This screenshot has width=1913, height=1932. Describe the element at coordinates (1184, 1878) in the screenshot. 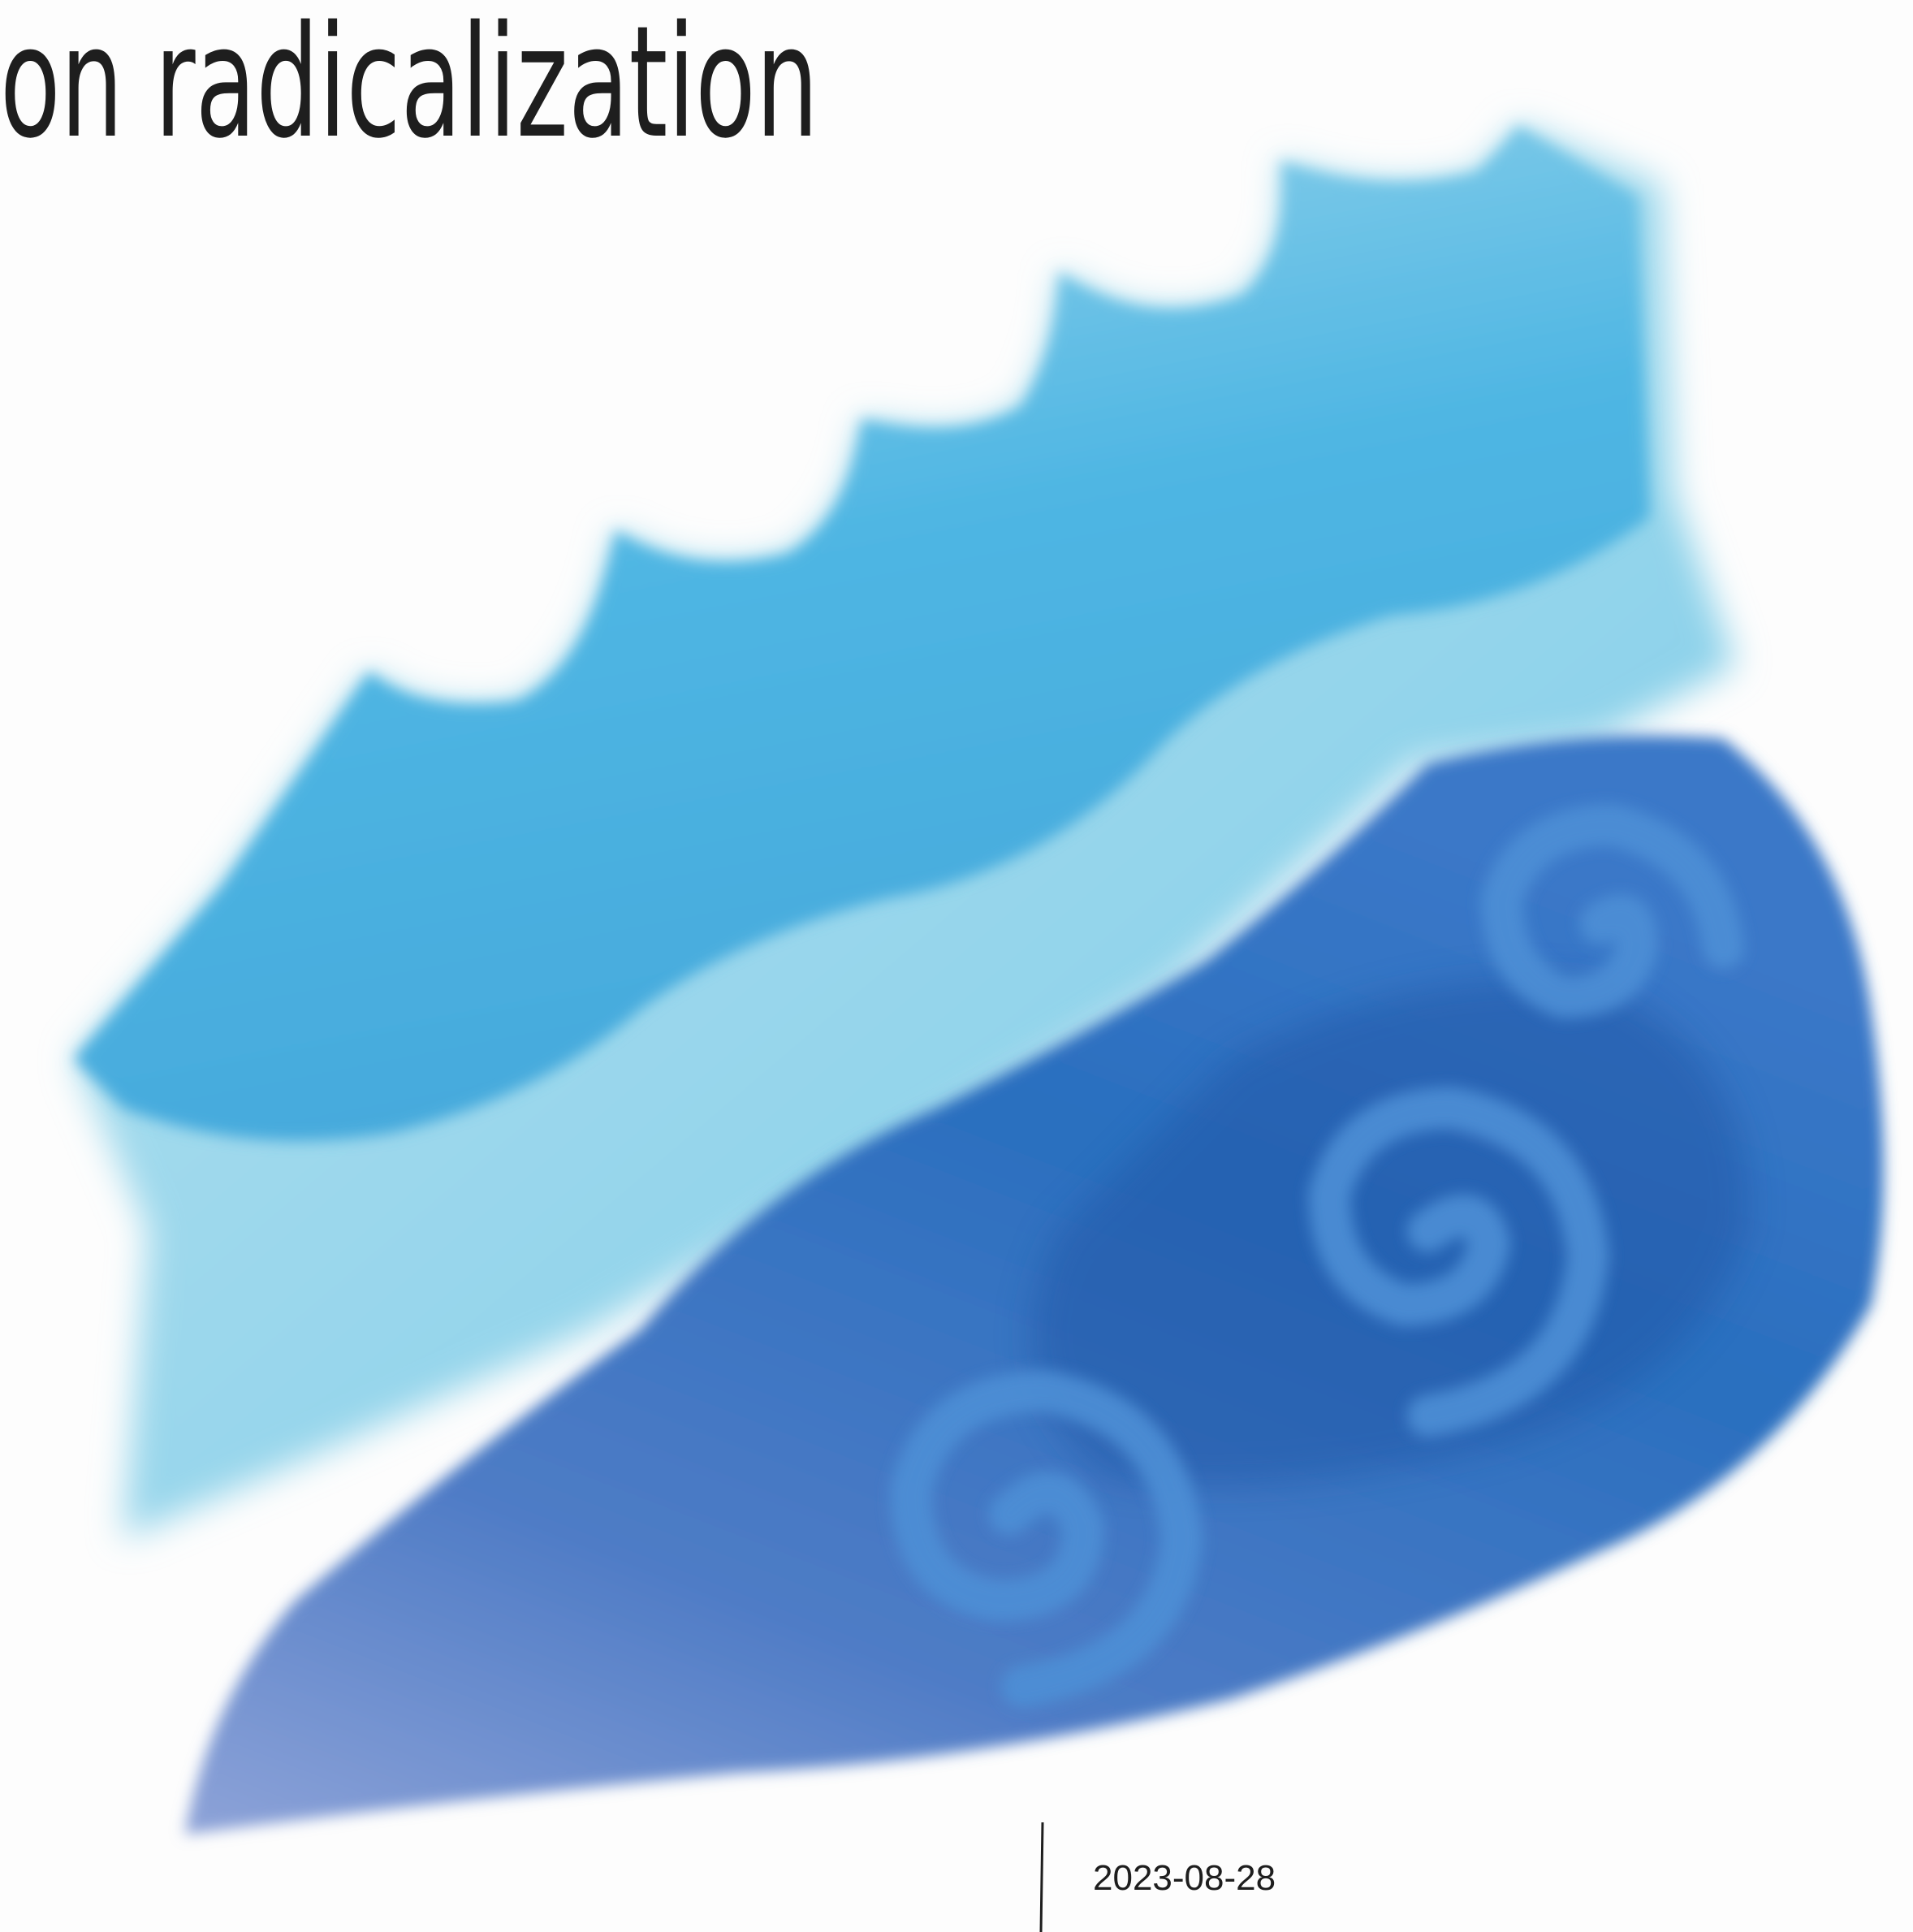

I see `post-date: 2023-08-28` at that location.